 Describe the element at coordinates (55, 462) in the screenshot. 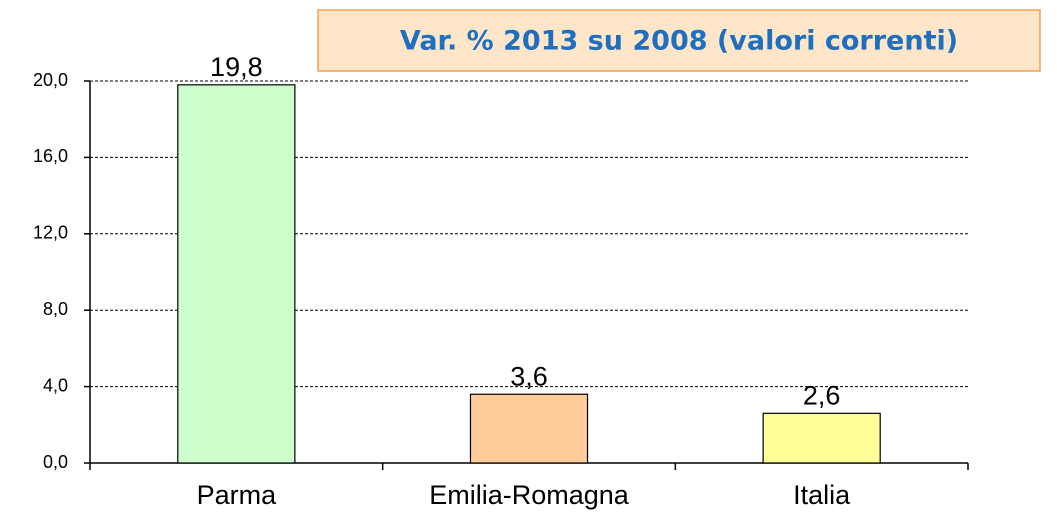

I see `y-tick-label: 0,0` at that location.